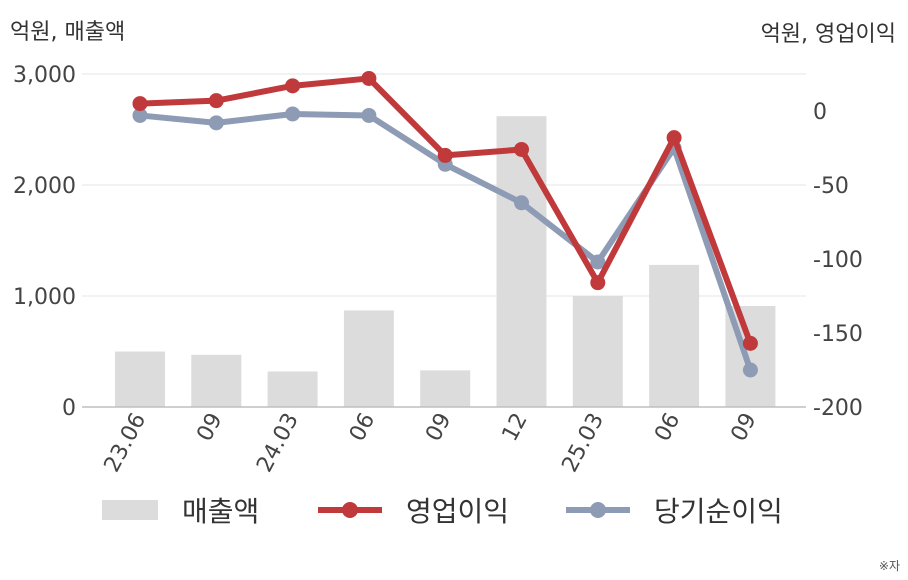 Image resolution: width=908 pixels, height=580 pixels. I want to click on legend-swatch-line-red, so click(350, 510).